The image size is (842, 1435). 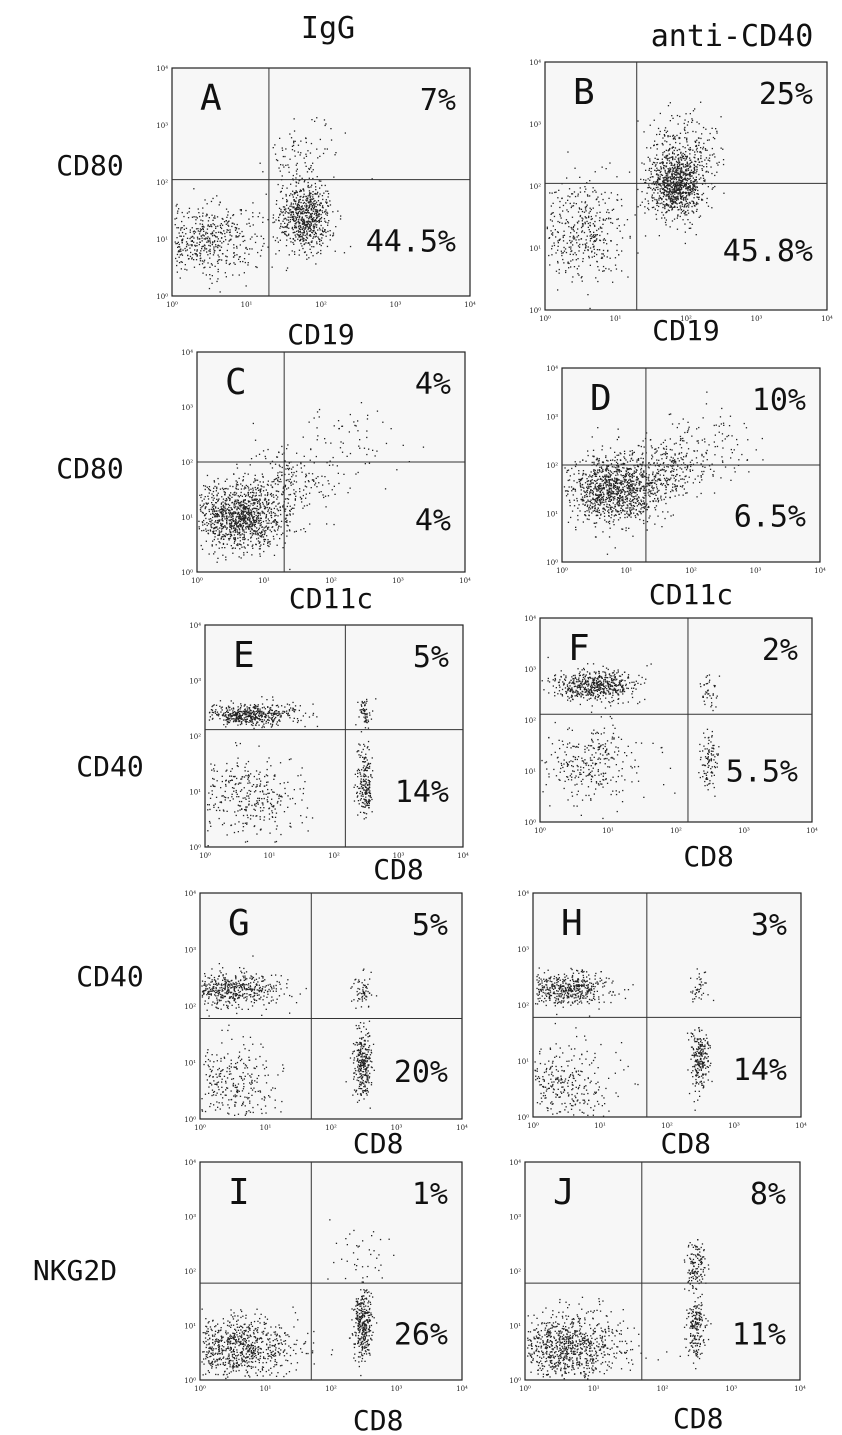 I want to click on y-tick-label: 10³, so click(x=187, y=408).